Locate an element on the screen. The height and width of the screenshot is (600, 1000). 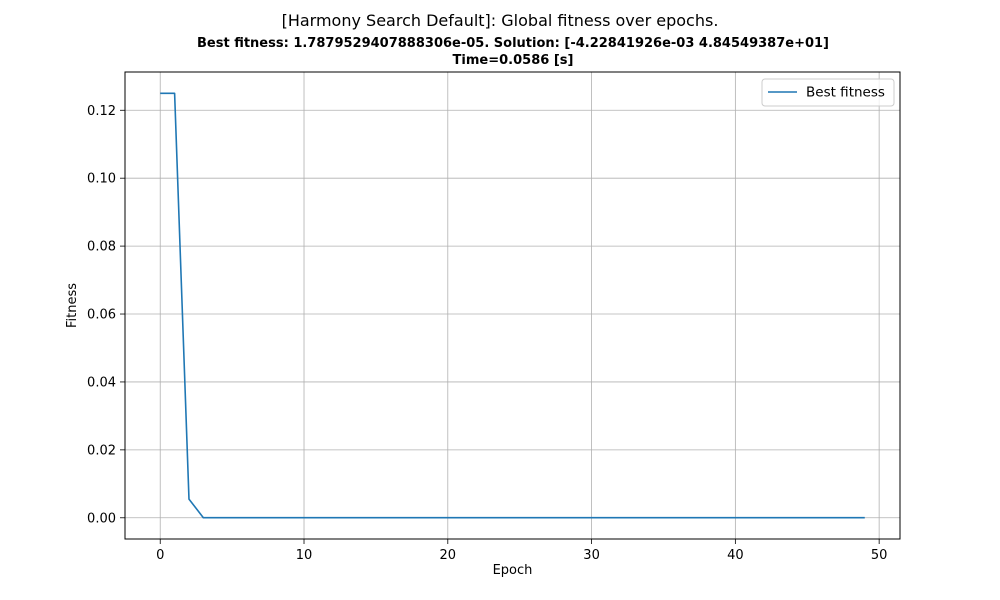
y-axis-ticks: 0.00 0.02 0.04 0.06 0.08 0.10 0.12 is located at coordinates (106, 315).